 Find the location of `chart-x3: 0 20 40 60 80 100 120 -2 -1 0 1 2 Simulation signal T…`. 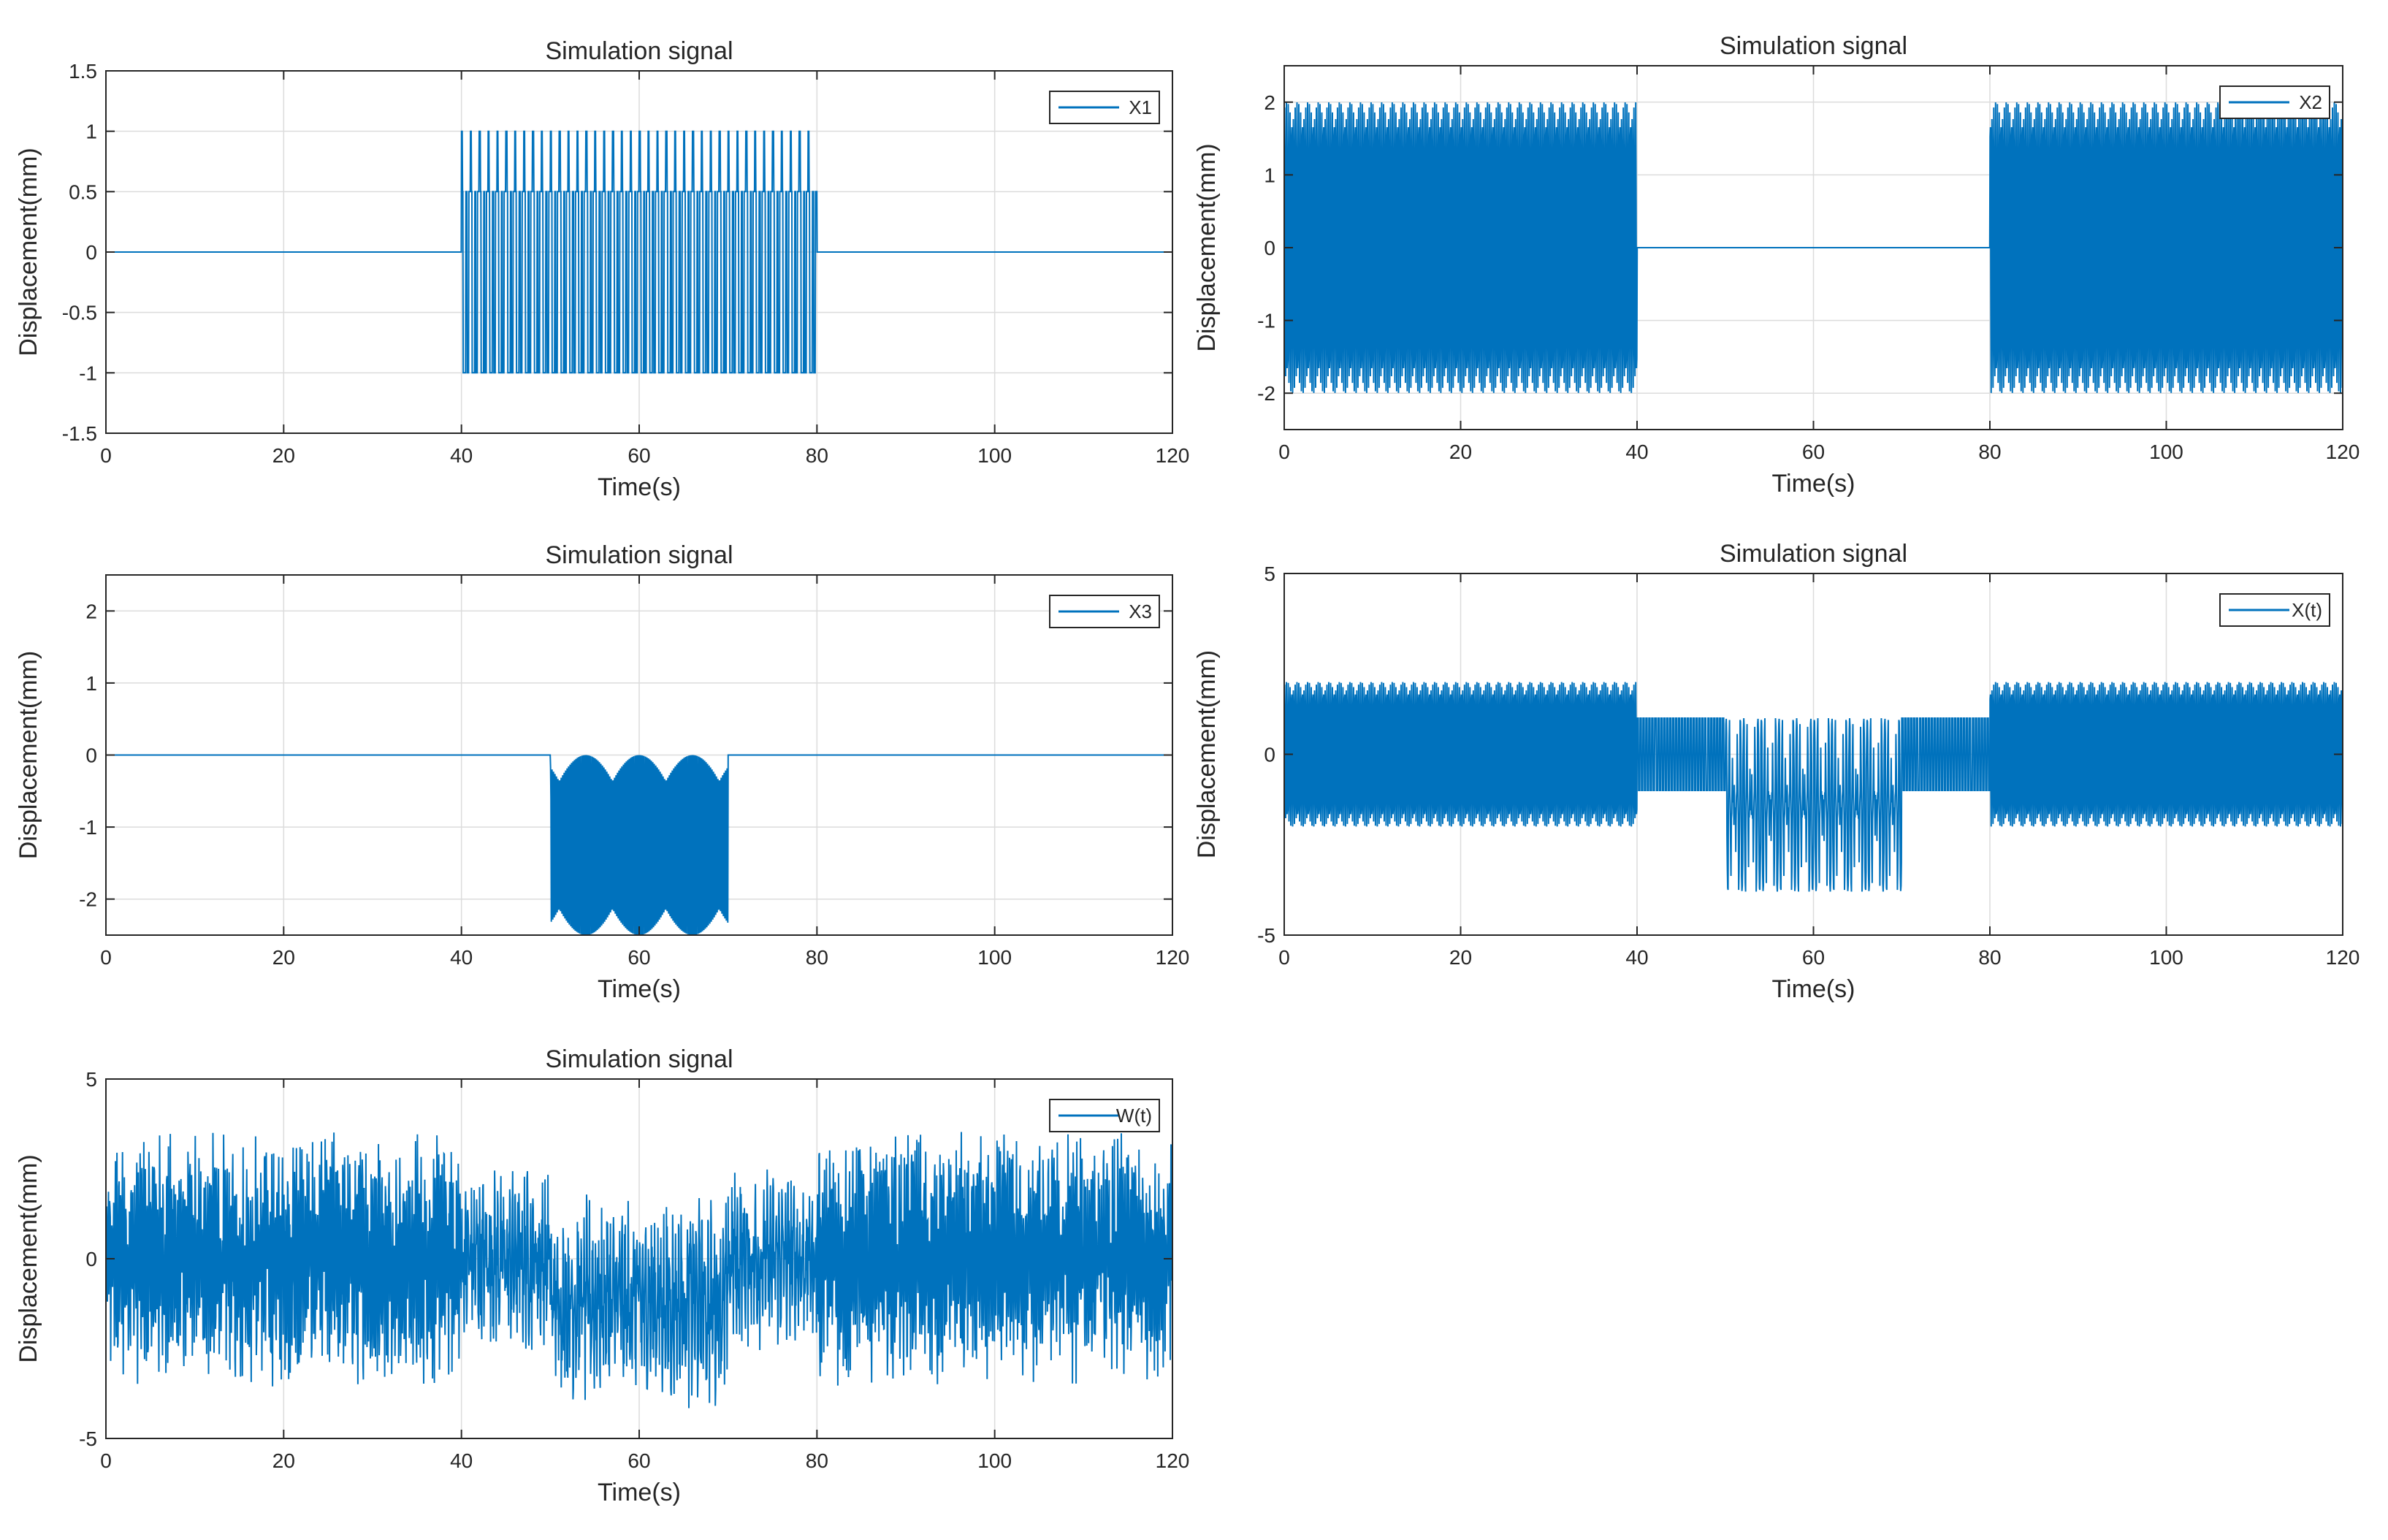

chart-x3: 0 20 40 60 80 100 120 -2 -1 0 1 2 Simulation signal T… is located at coordinates (602, 772).